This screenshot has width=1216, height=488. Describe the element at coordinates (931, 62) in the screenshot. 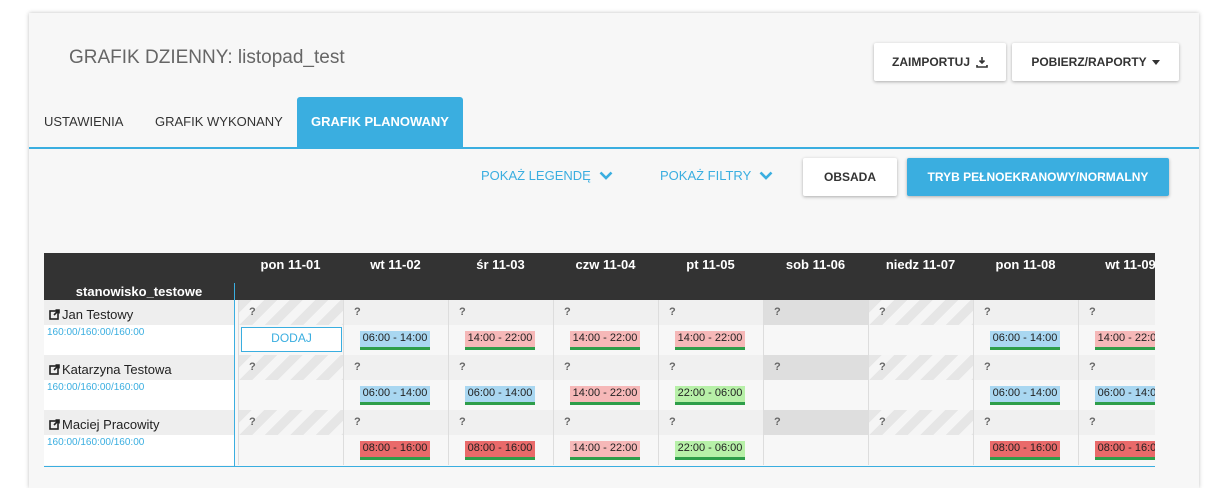

I see `import-label: ZAIMPORTUJ` at that location.